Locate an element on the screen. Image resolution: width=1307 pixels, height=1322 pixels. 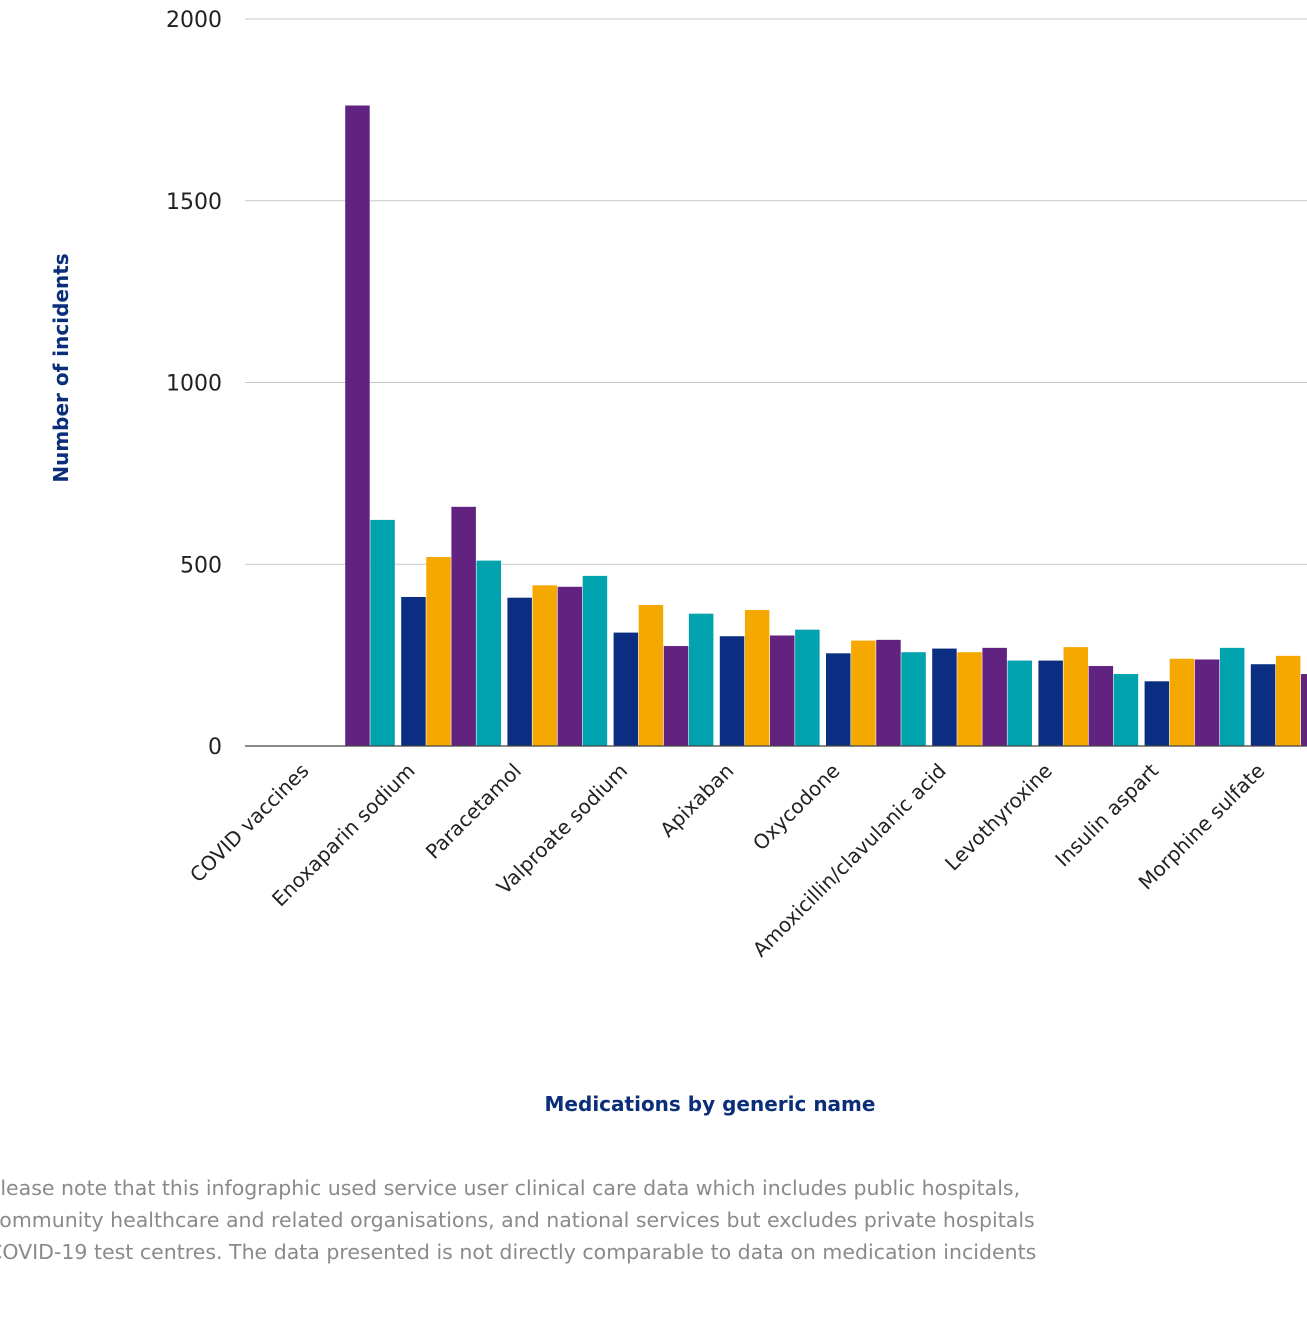
y-axis-title: Number of incidents is located at coordinates (61, 367).